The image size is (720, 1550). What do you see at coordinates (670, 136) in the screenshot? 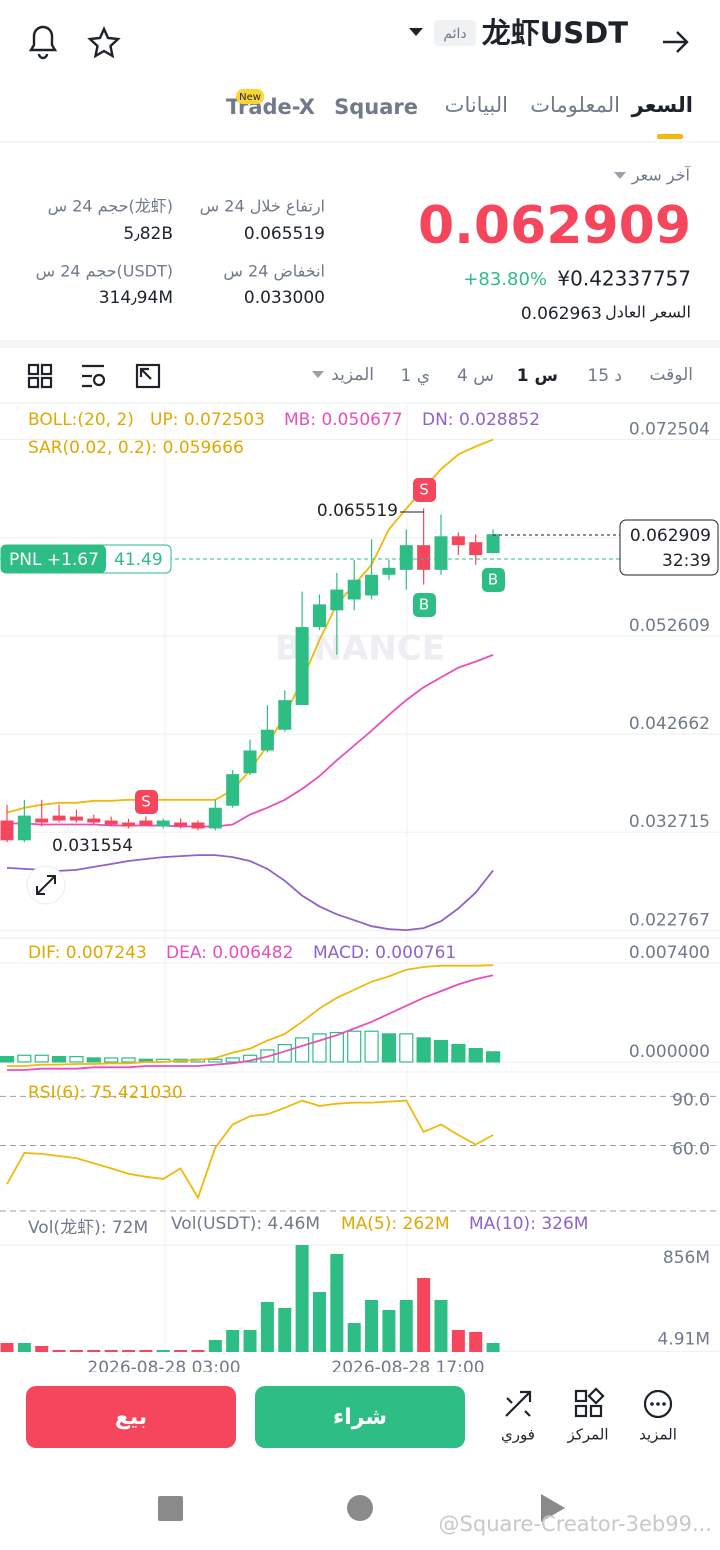
I see `tab-indicator` at bounding box center [670, 136].